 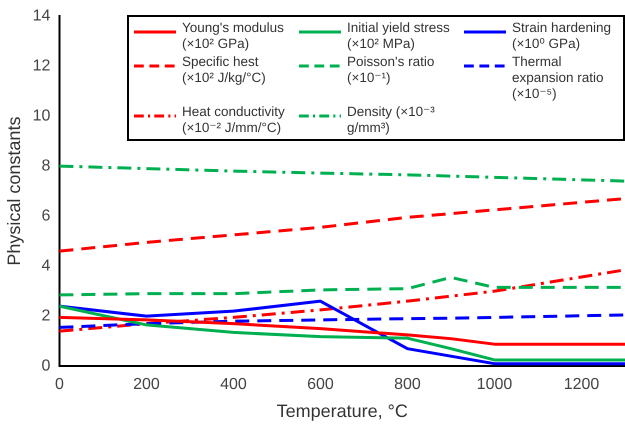 I want to click on legend-label: Heat conductivity (×10⁻² J/mm/°C), so click(x=234, y=120).